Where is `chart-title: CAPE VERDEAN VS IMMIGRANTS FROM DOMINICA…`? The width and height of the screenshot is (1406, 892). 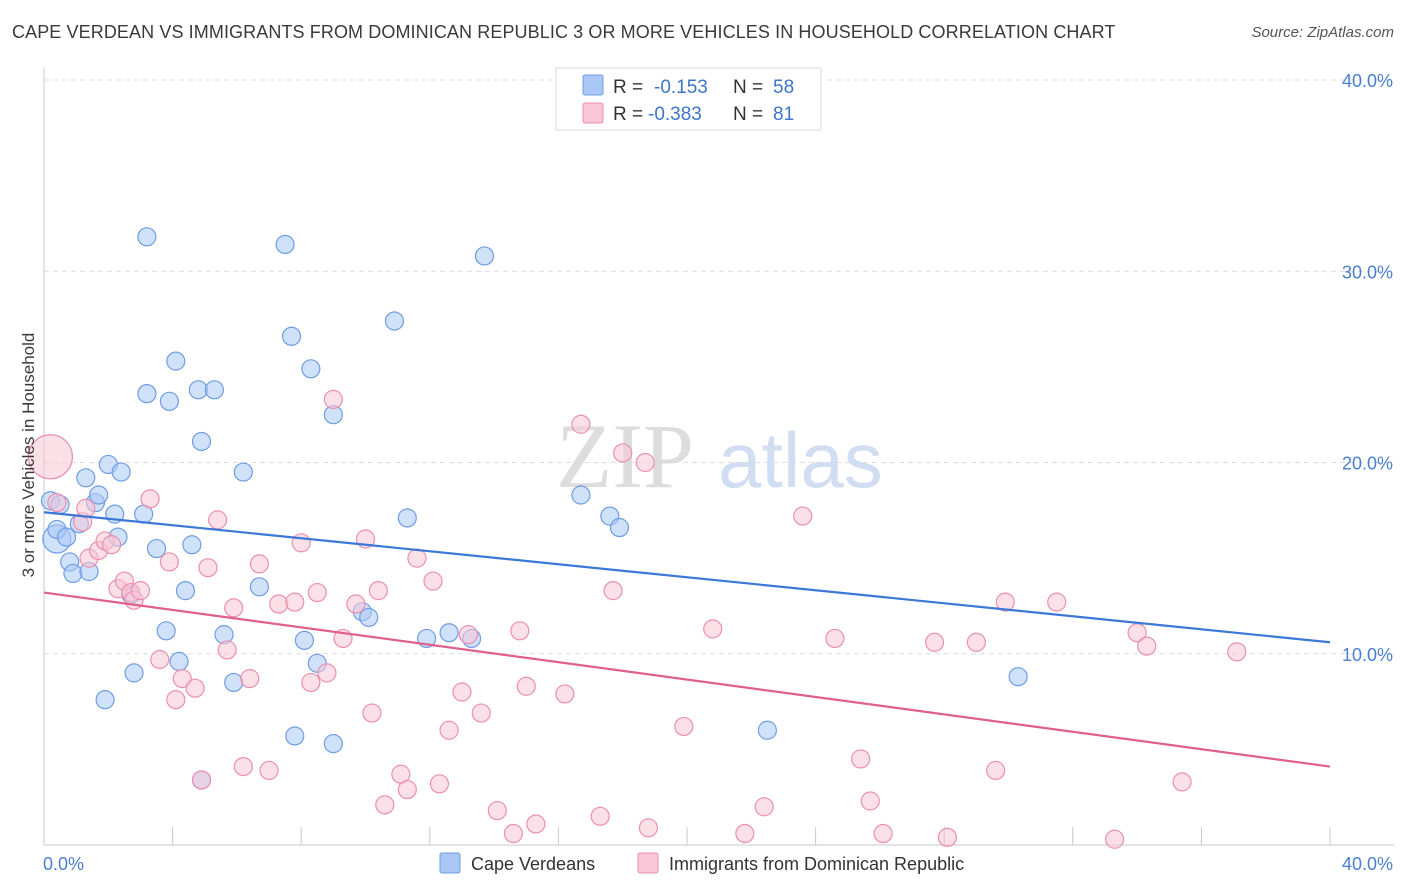 chart-title: CAPE VERDEAN VS IMMIGRANTS FROM DOMINICA… is located at coordinates (564, 32).